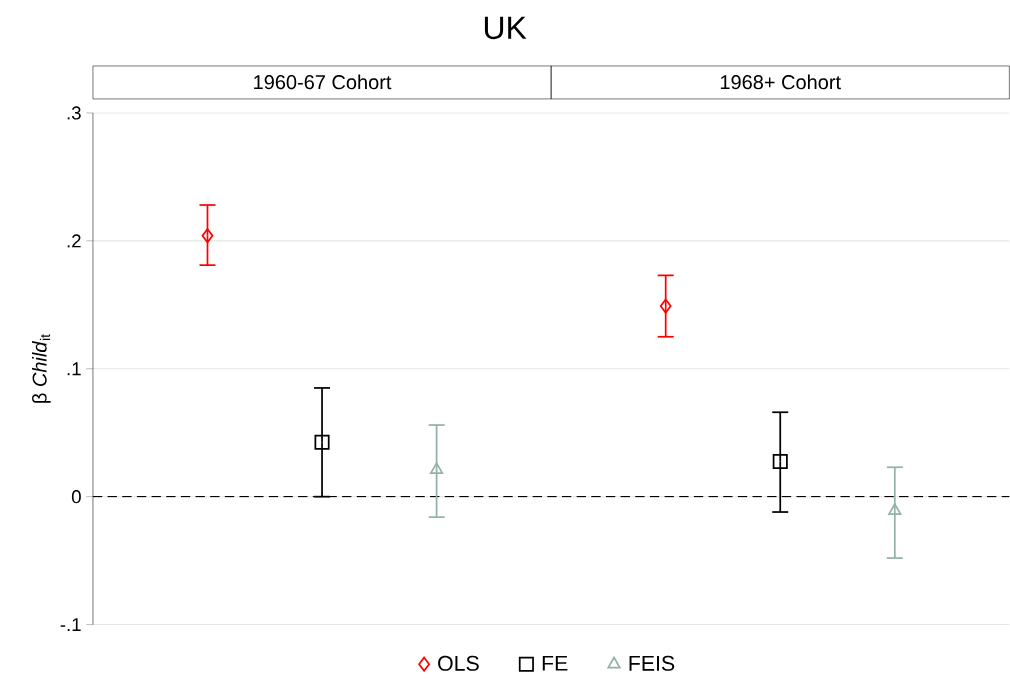 The image size is (1010, 692). Describe the element at coordinates (555, 663) in the screenshot. I see `legend-label: FE` at that location.